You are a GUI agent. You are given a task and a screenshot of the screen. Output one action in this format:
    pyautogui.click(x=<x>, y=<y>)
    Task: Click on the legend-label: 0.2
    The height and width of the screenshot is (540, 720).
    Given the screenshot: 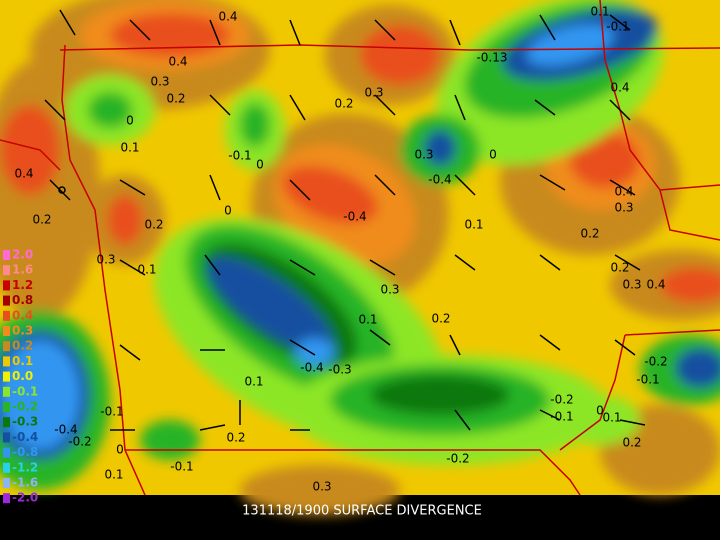 What is the action you would take?
    pyautogui.click(x=22, y=346)
    